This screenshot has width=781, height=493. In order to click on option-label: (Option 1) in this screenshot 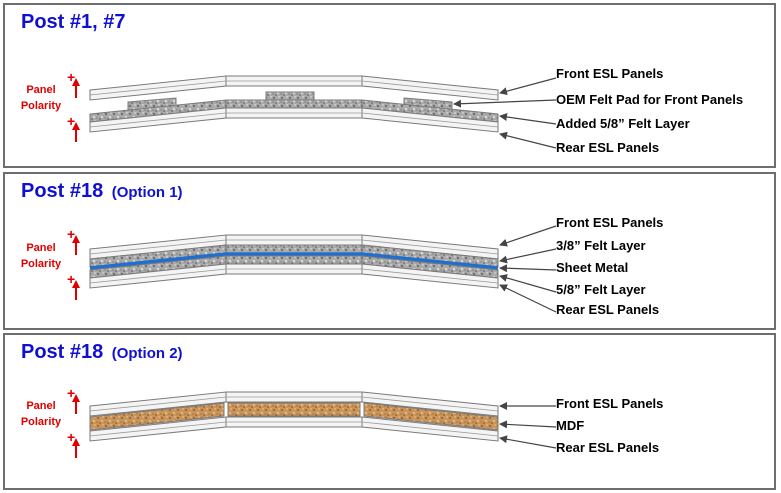, I will do `click(147, 192)`.